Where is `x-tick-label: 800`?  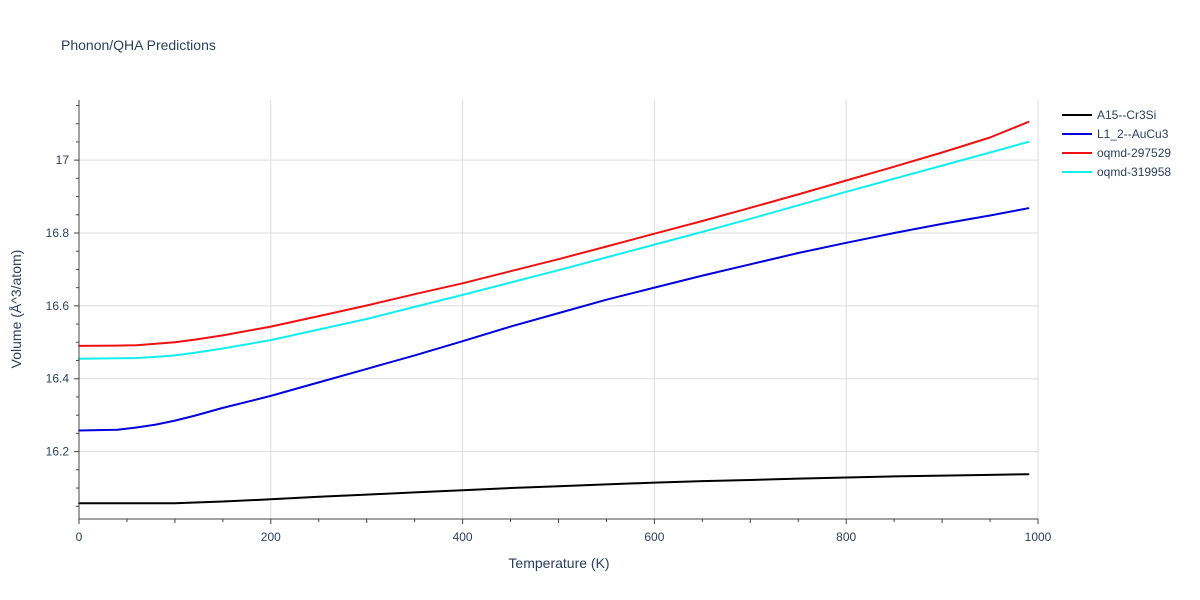 x-tick-label: 800 is located at coordinates (846, 537).